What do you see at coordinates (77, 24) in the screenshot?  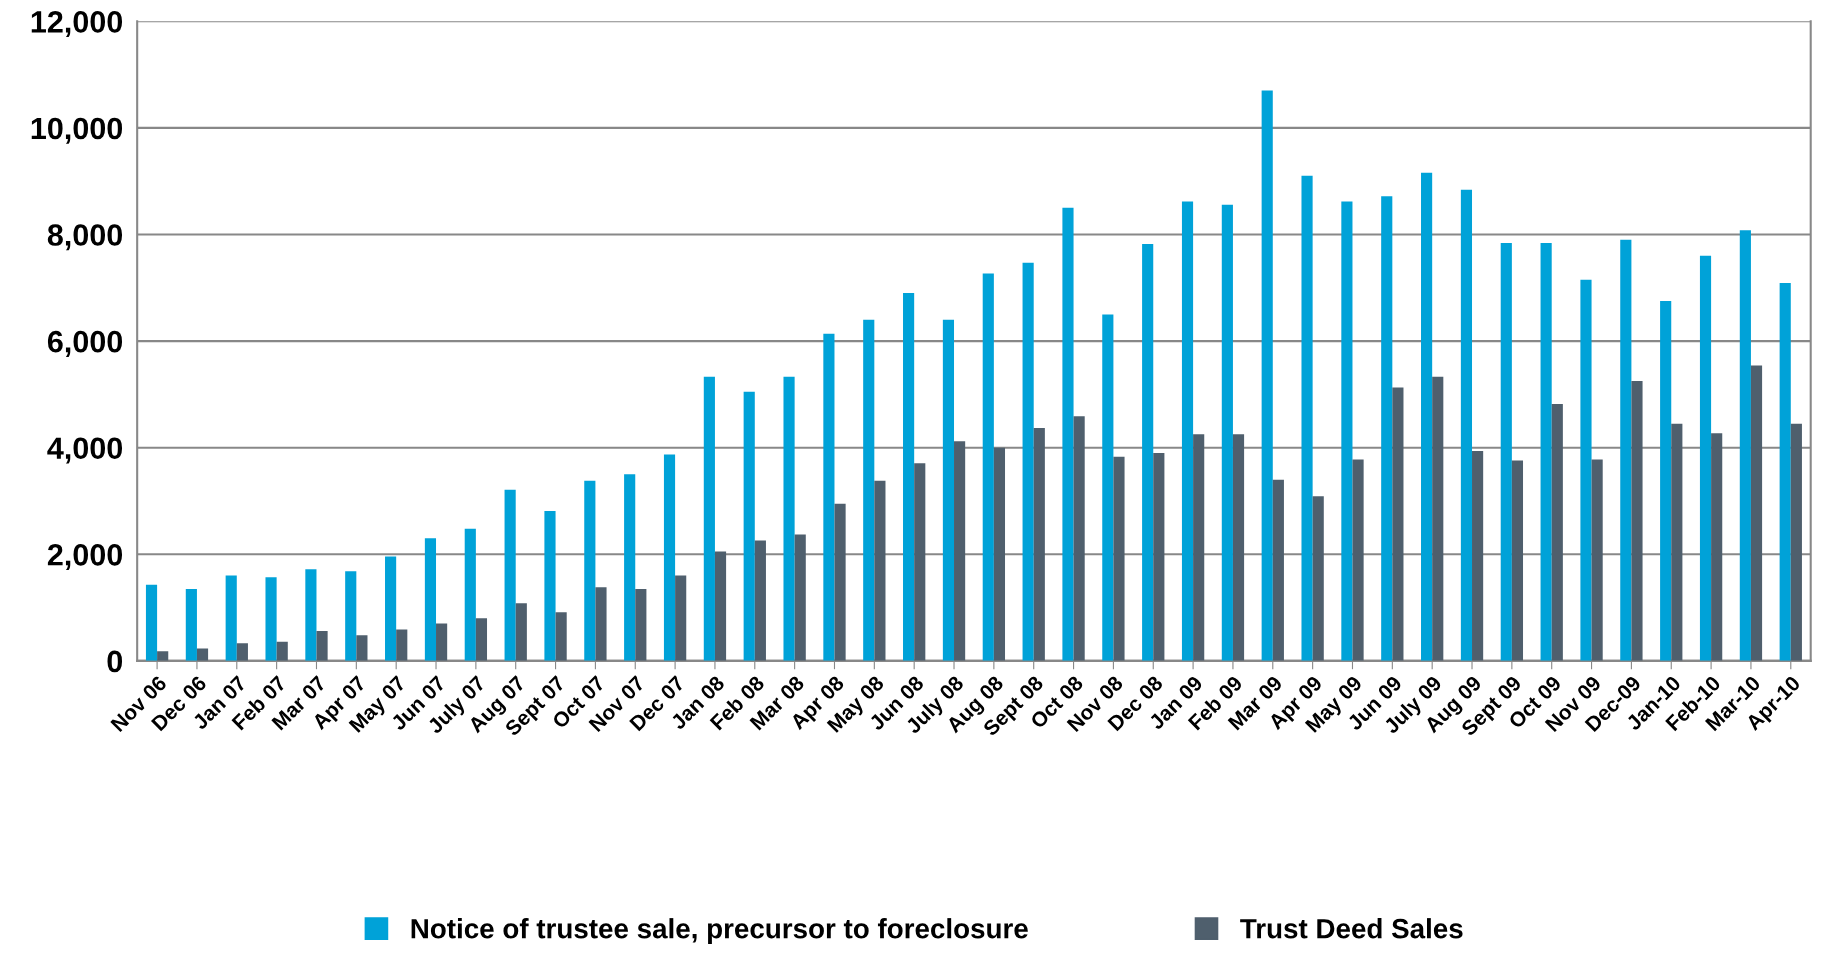 I see `y-tick-label: 12,000` at bounding box center [77, 24].